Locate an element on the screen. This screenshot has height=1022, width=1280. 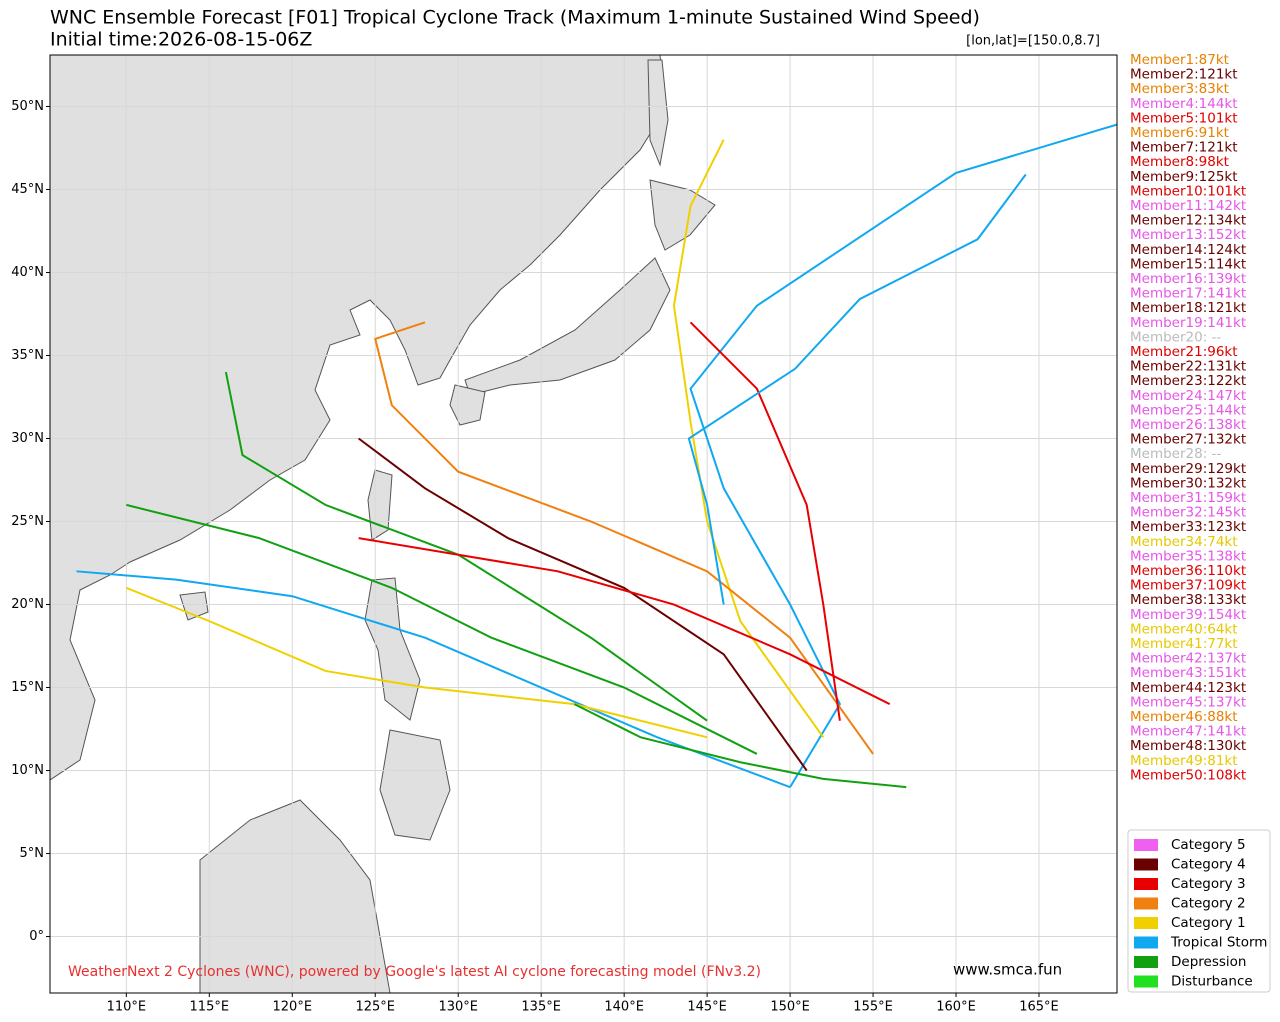
member-label: Member34:74kt is located at coordinates (1184, 542).